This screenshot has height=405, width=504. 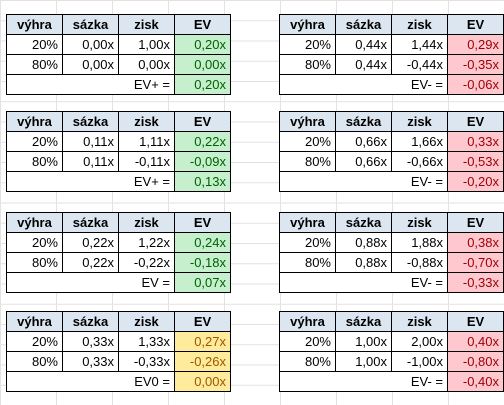 What do you see at coordinates (363, 141) in the screenshot?
I see `cell-bet: 0,66x` at bounding box center [363, 141].